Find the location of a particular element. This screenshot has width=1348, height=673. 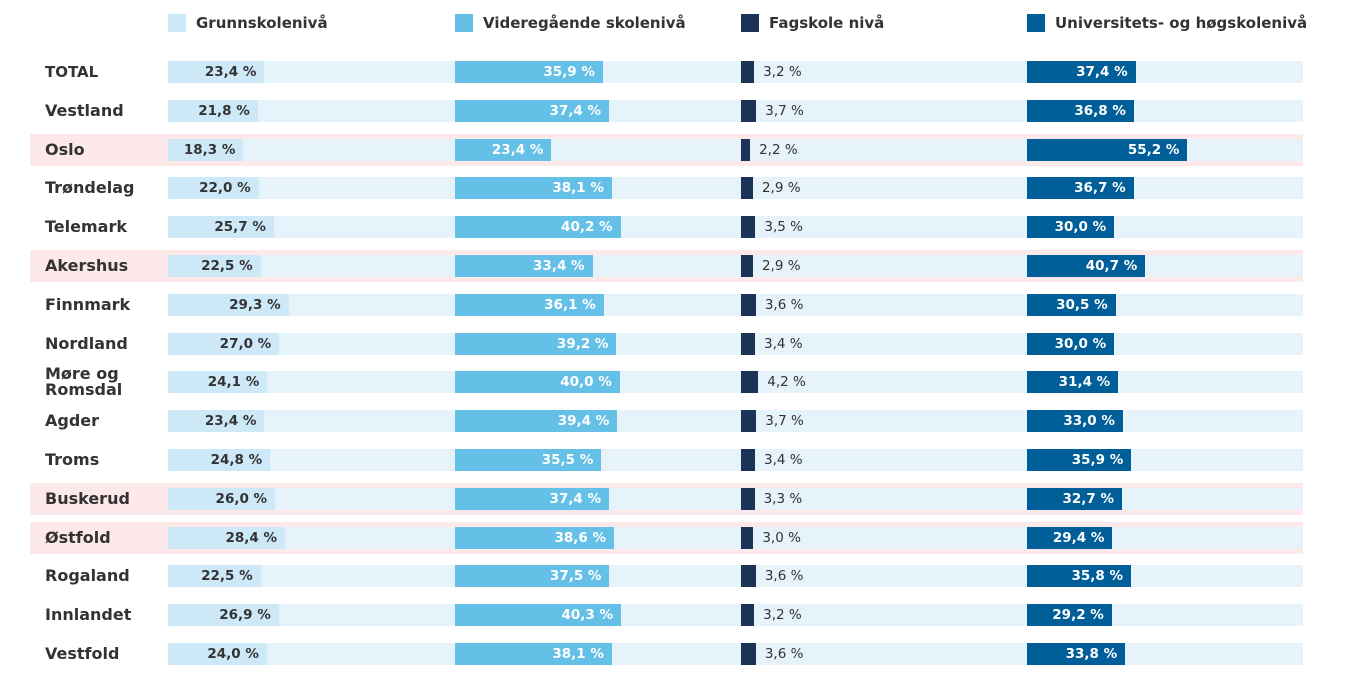

value-label: 3,7 % is located at coordinates (784, 421).